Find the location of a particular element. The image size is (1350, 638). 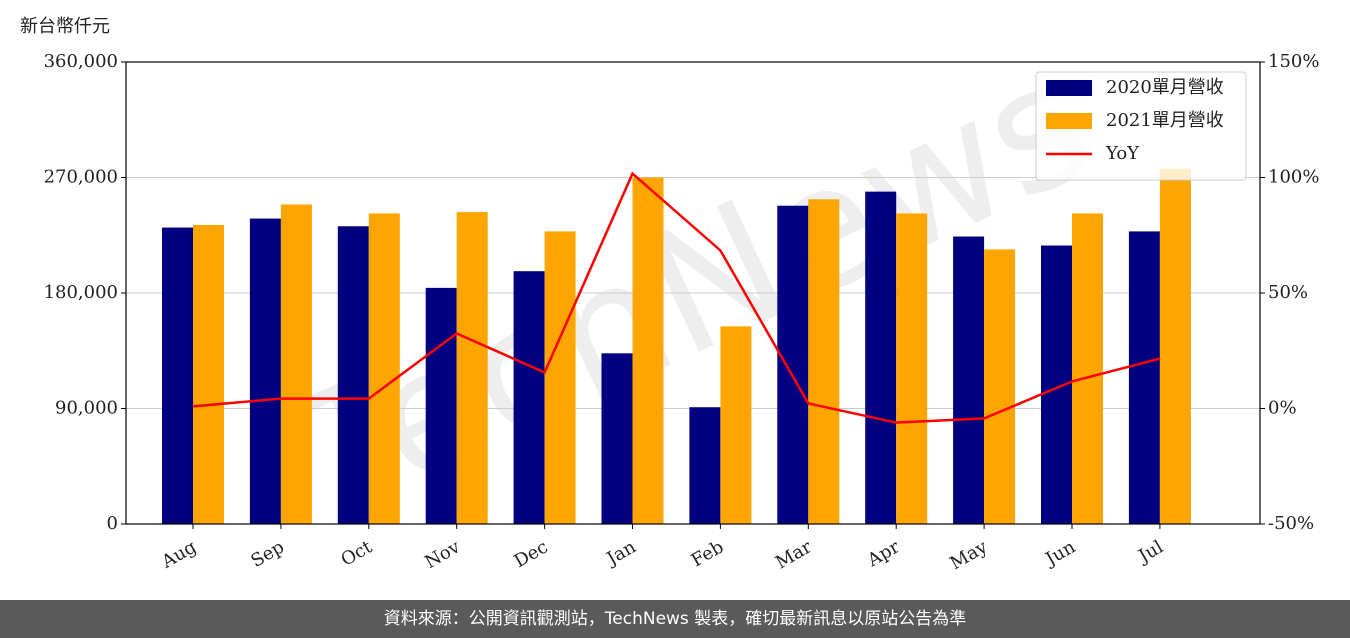

y-axis-label: 新台幣仟元 is located at coordinates (65, 26).